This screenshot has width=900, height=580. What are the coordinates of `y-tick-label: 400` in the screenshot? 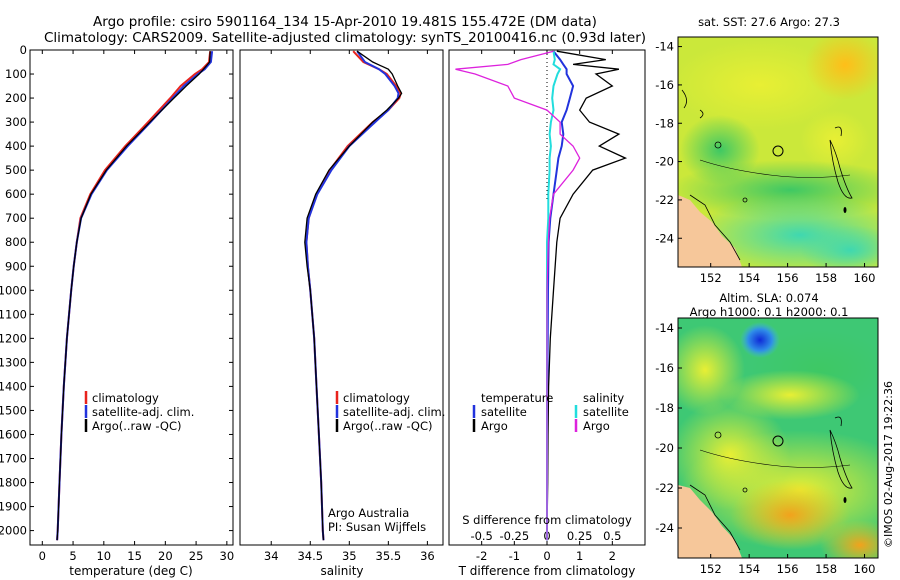 It's located at (16, 146).